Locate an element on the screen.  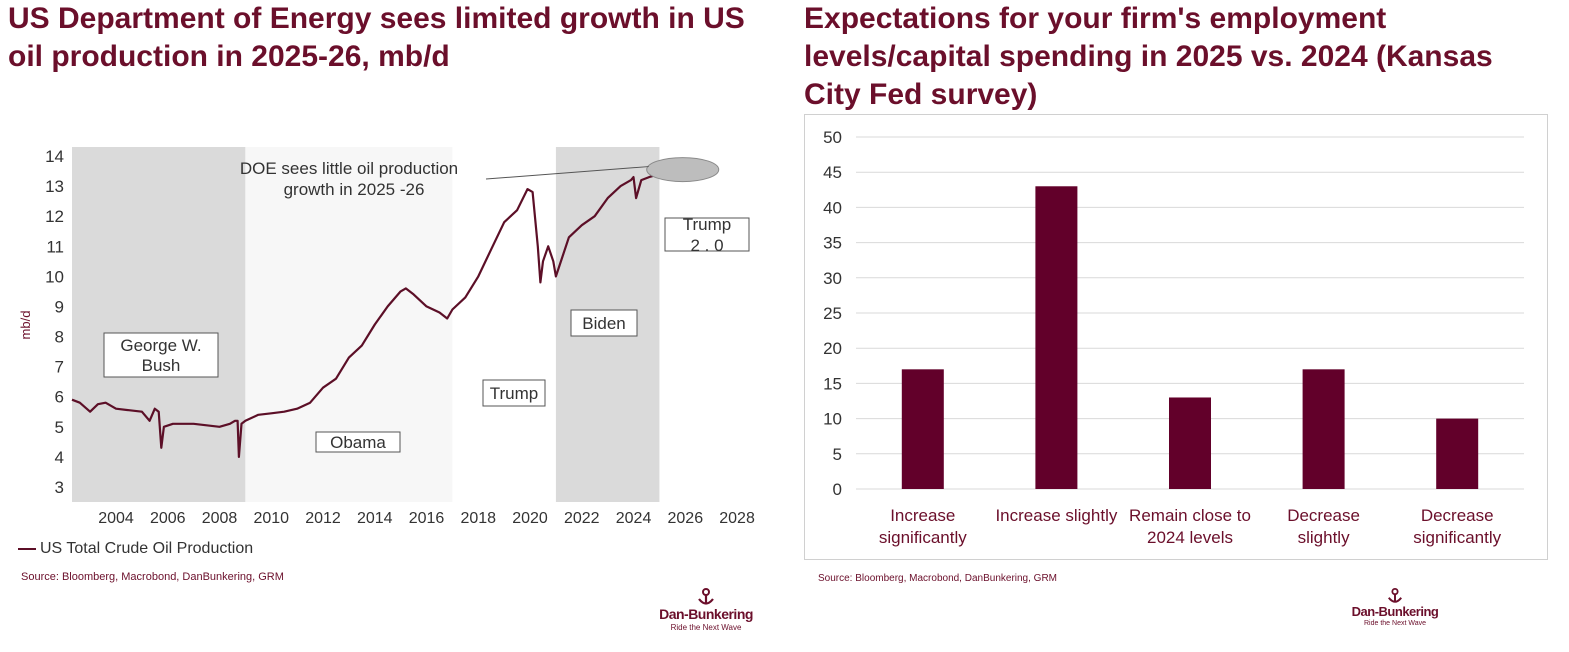
period-label-trump-box is located at coordinates (514, 393).